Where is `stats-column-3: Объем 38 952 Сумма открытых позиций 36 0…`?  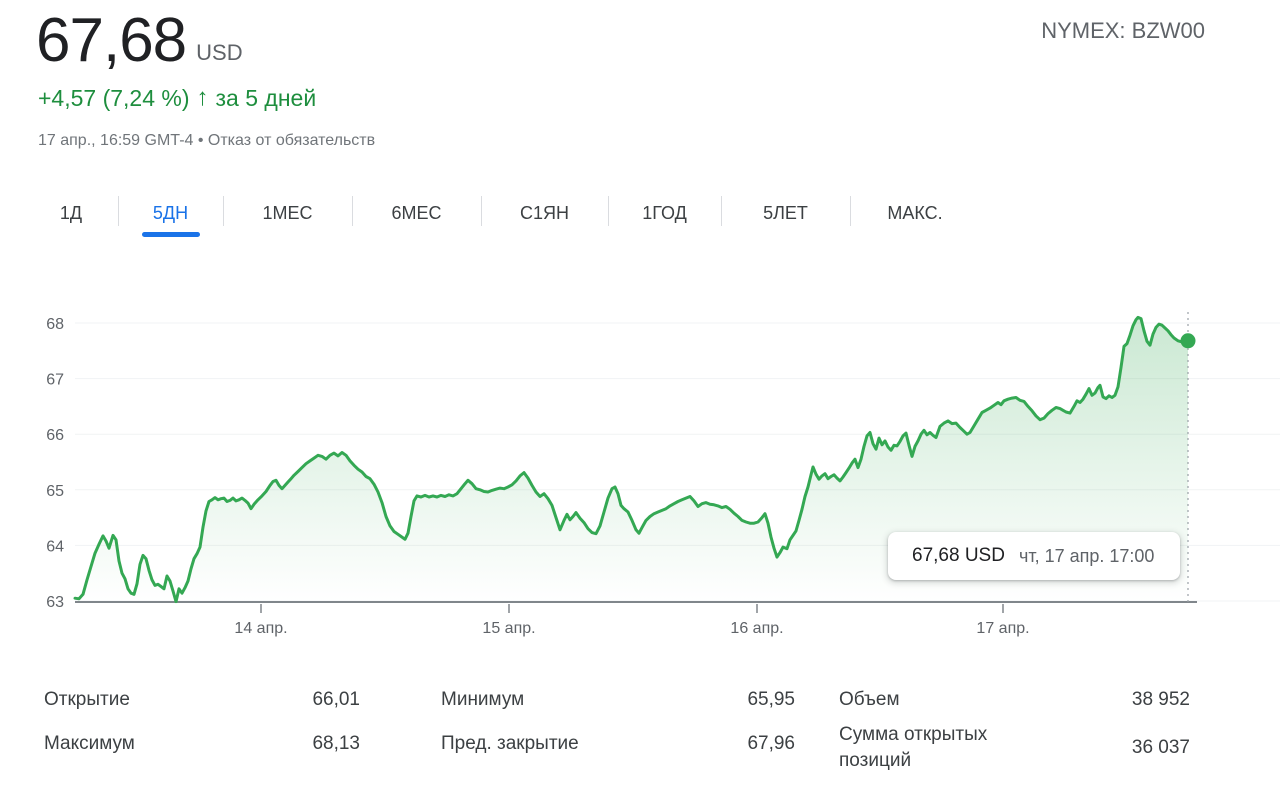 stats-column-3: Объем 38 952 Сумма открытых позиций 36 0… is located at coordinates (1014, 725).